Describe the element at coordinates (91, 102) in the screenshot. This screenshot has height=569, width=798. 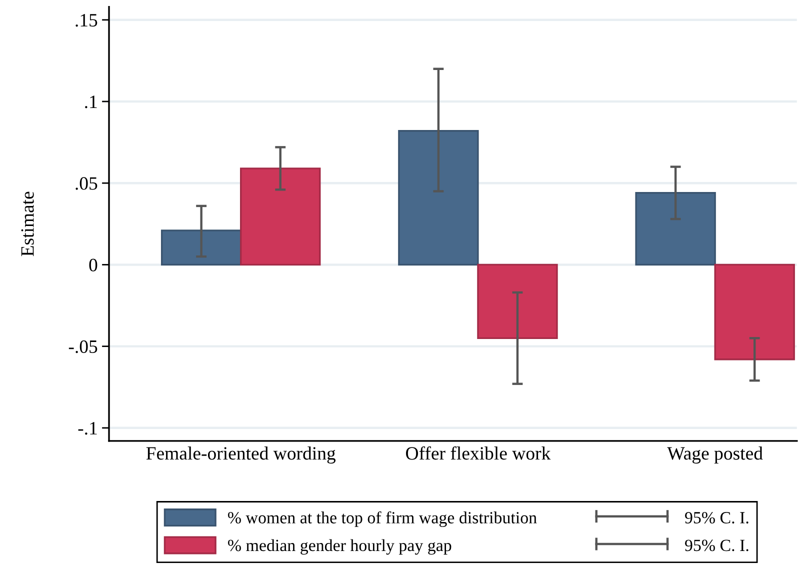
I see `y-tick-label: .1` at that location.